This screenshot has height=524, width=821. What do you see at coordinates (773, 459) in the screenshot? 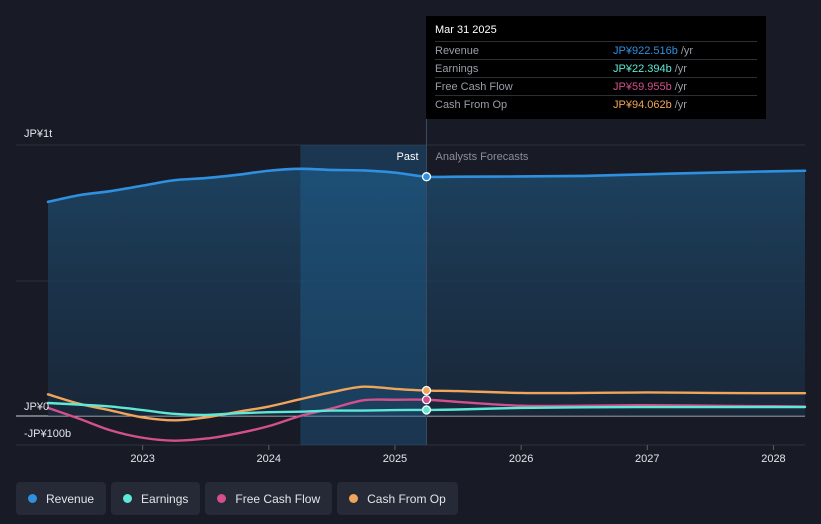
I see `x-tick-label: 2028` at bounding box center [773, 459].